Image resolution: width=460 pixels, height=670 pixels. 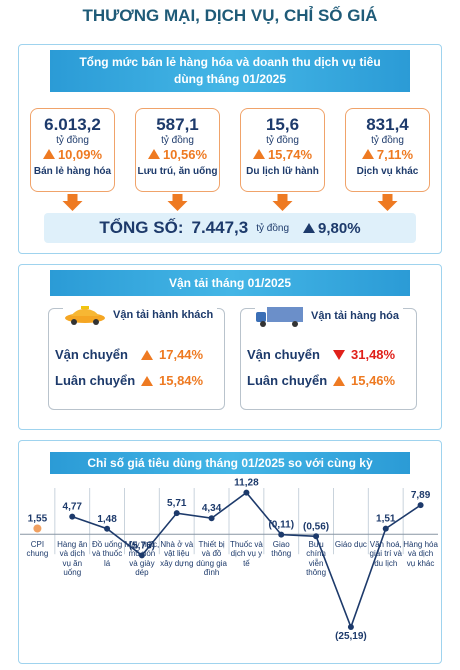 I want to click on category-label: Hàng ăn và dịch vụ ăn uống, so click(x=72, y=558).